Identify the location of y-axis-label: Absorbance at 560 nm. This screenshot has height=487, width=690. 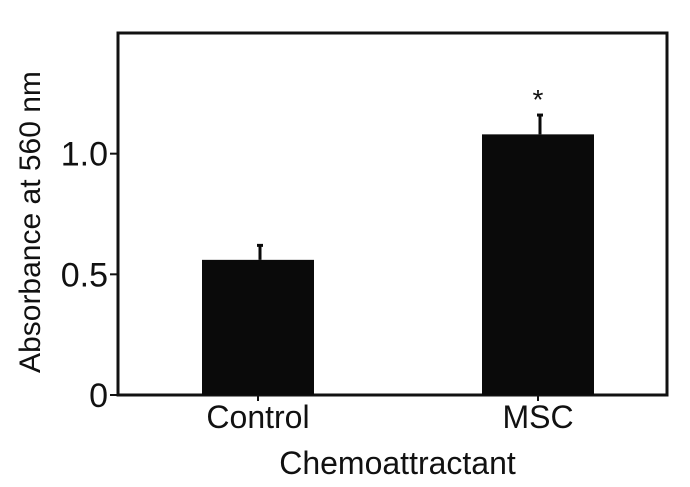
(30, 222).